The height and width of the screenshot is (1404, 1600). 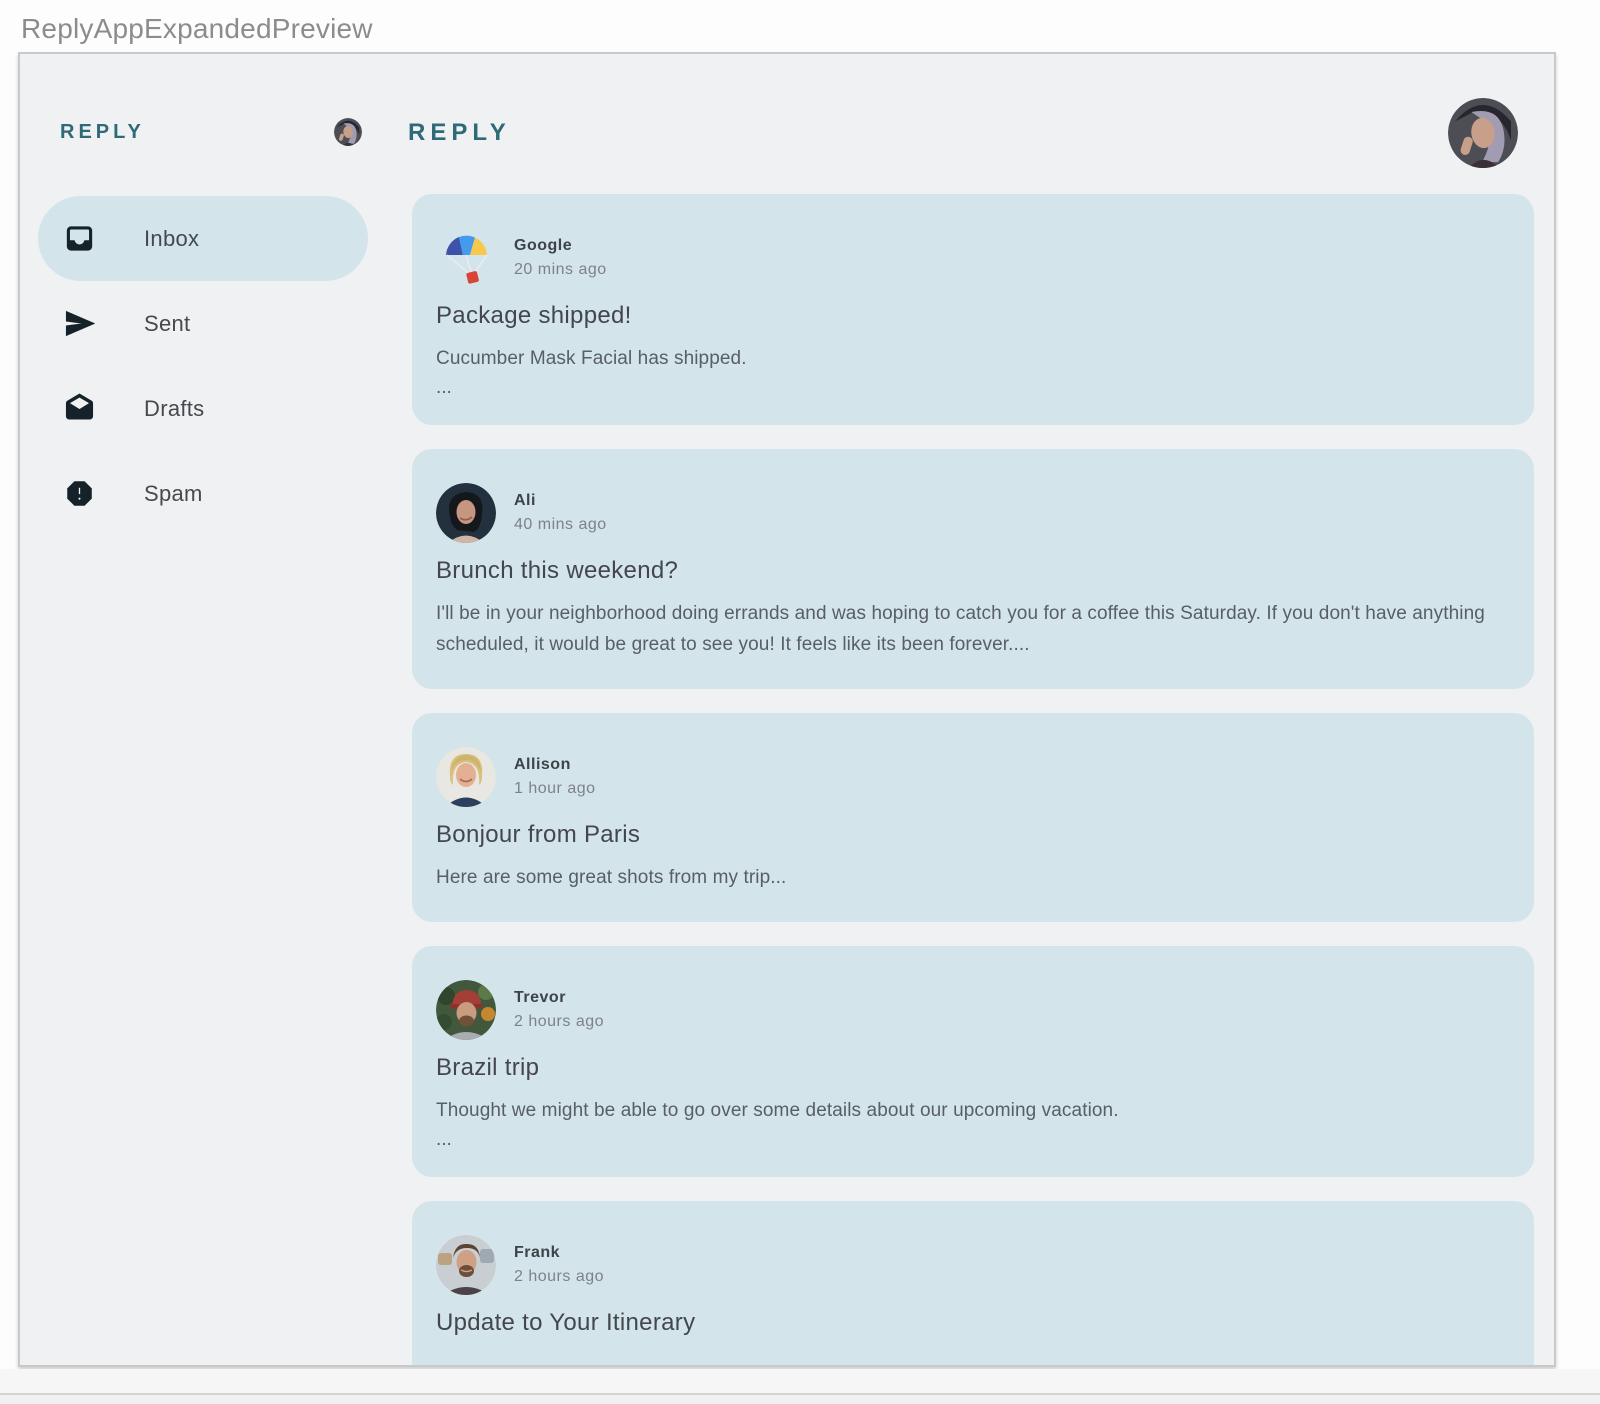 I want to click on sidebar-item-inbox: Inbox, so click(x=203, y=238).